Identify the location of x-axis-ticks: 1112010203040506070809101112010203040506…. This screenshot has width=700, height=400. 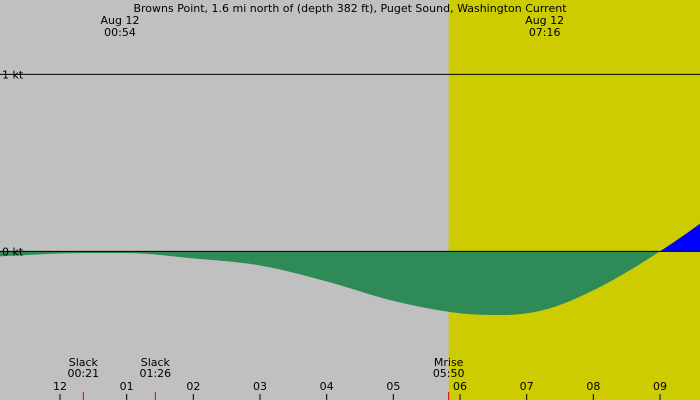
(333, 390).